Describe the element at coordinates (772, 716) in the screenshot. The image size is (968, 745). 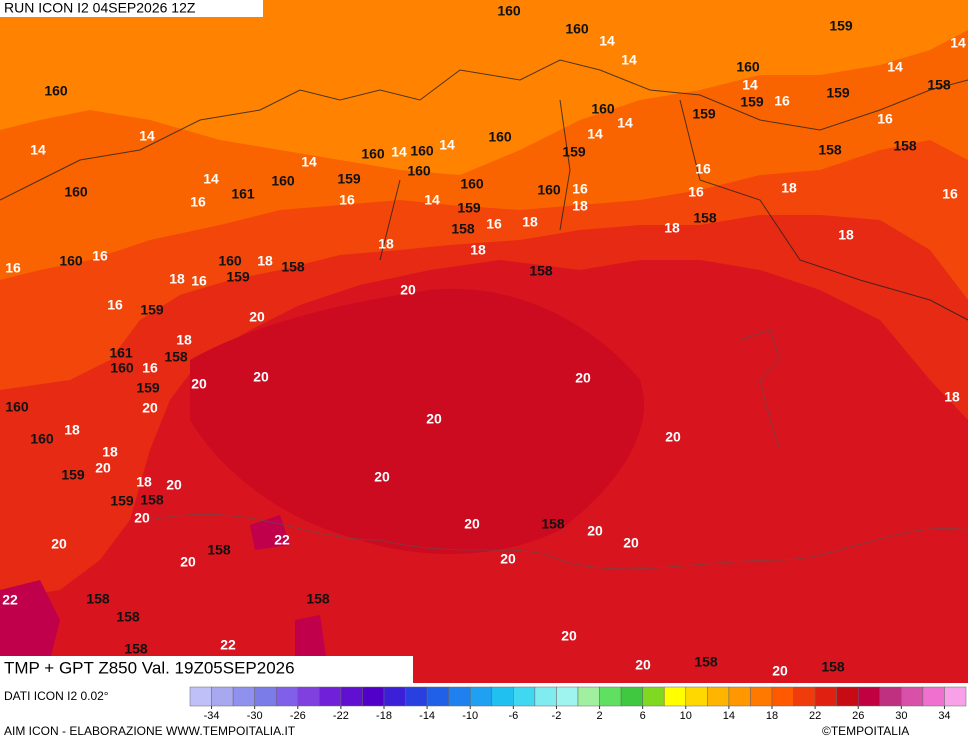
I see `legend-tick-label: 18` at that location.